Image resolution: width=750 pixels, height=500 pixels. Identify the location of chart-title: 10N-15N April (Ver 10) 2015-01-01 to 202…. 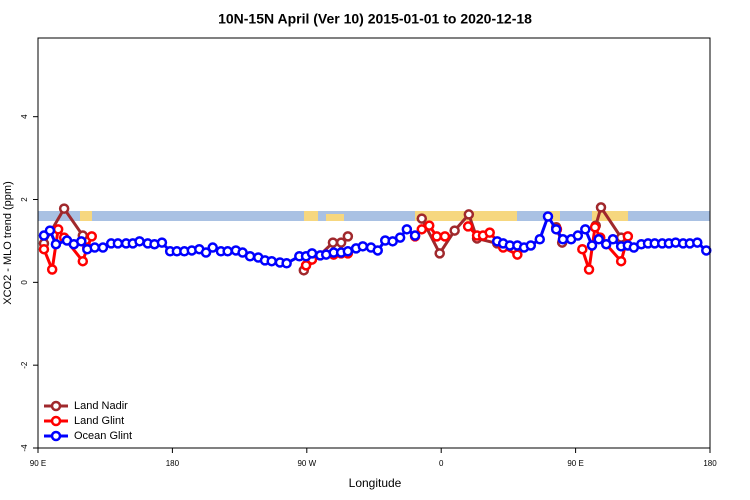
(375, 19).